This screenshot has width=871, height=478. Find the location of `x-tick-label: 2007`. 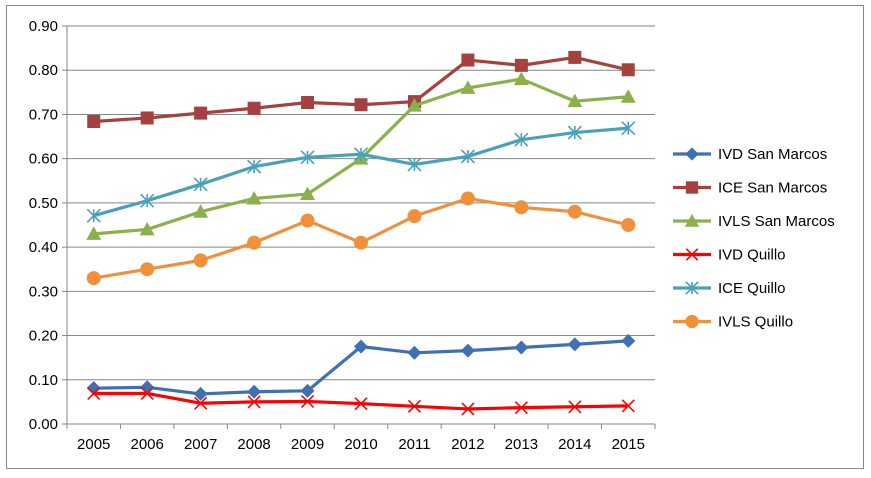

x-tick-label: 2007 is located at coordinates (200, 444).